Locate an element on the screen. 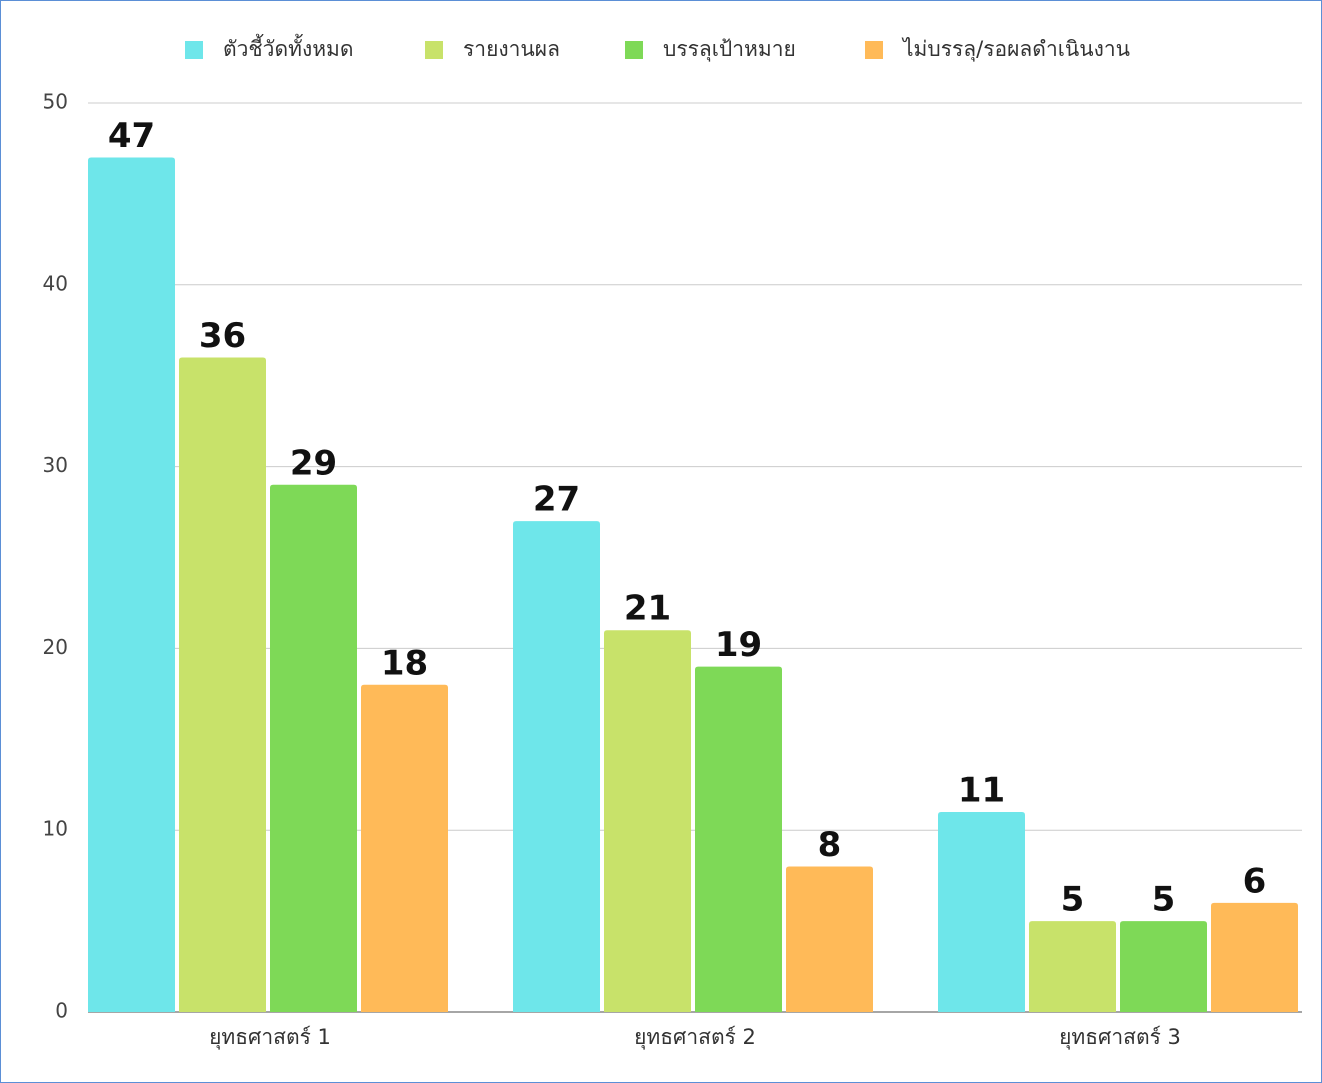 This screenshot has height=1083, width=1322. y-tick-label: 20 is located at coordinates (55, 647).